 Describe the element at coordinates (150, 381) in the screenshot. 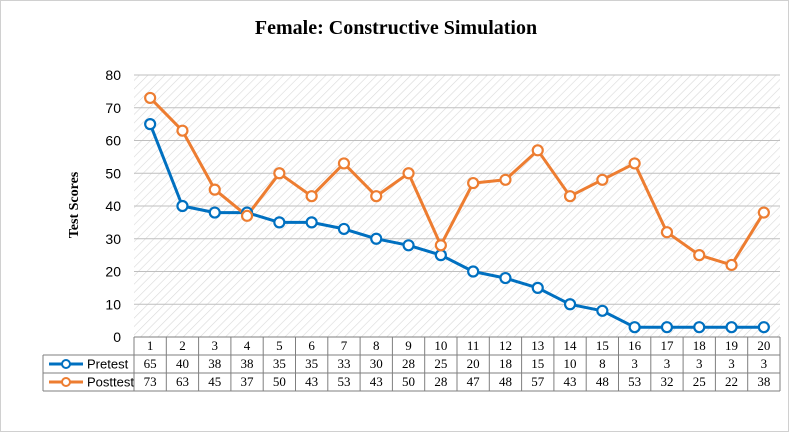

I see `data-table-cell: 73` at that location.